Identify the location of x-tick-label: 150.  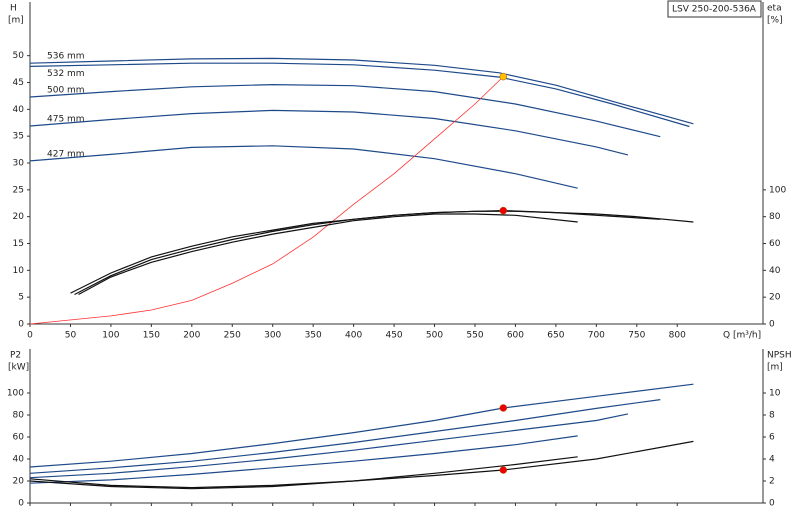
(151, 336).